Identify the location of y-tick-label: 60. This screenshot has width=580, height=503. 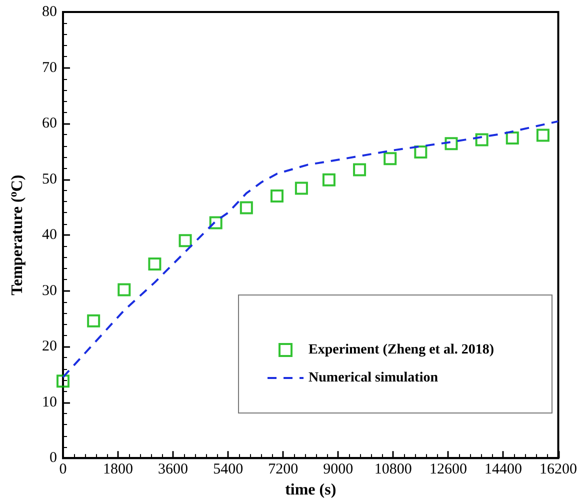
(49, 124).